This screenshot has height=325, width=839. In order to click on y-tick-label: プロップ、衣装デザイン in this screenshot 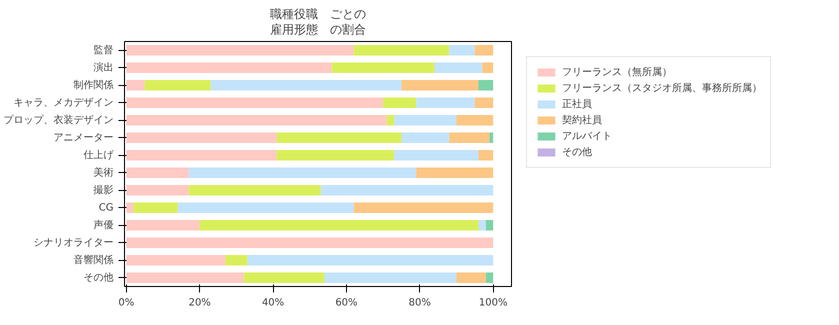, I will do `click(59, 120)`.